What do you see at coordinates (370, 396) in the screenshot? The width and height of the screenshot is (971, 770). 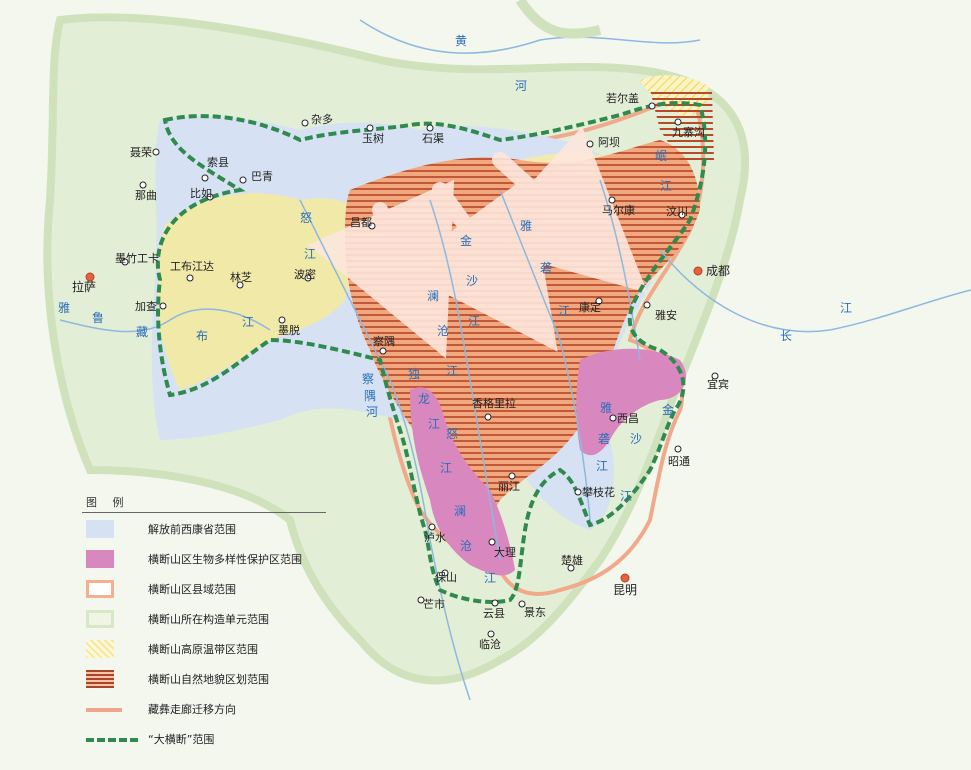 I see `river-label: 隅` at bounding box center [370, 396].